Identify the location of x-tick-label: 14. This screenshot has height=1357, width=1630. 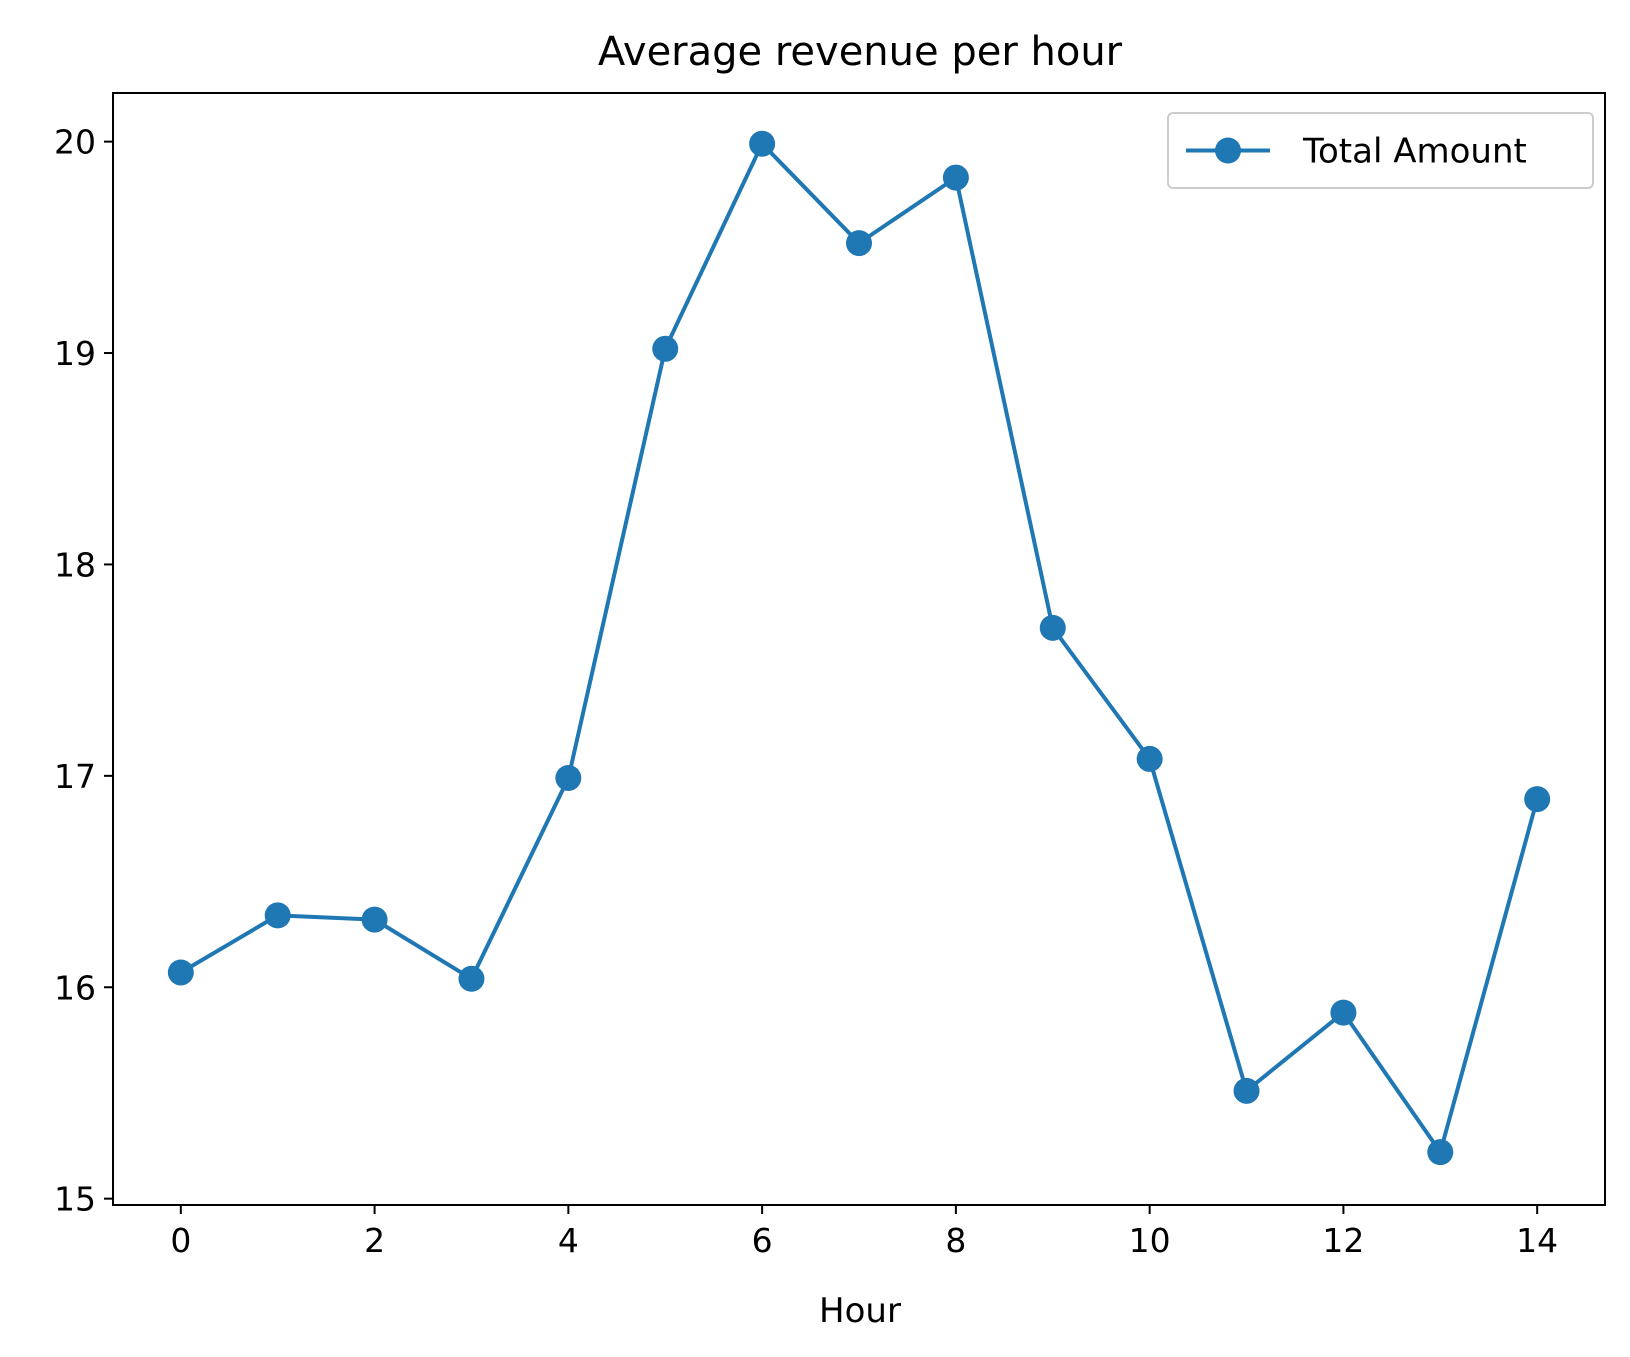
(1537, 1240).